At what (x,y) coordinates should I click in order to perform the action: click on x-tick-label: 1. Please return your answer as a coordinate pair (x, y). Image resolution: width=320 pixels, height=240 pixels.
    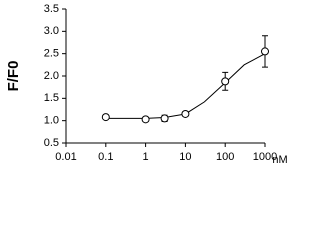
    Looking at the image, I should click on (146, 157).